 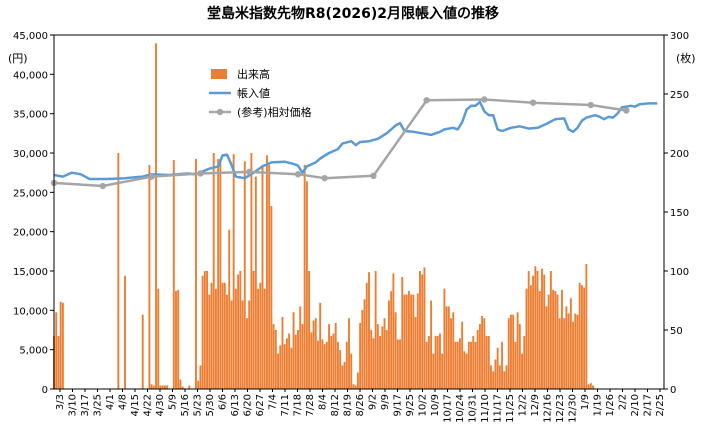 What do you see at coordinates (360, 405) in the screenshot?
I see `x-tick-label: 8/26` at bounding box center [360, 405].